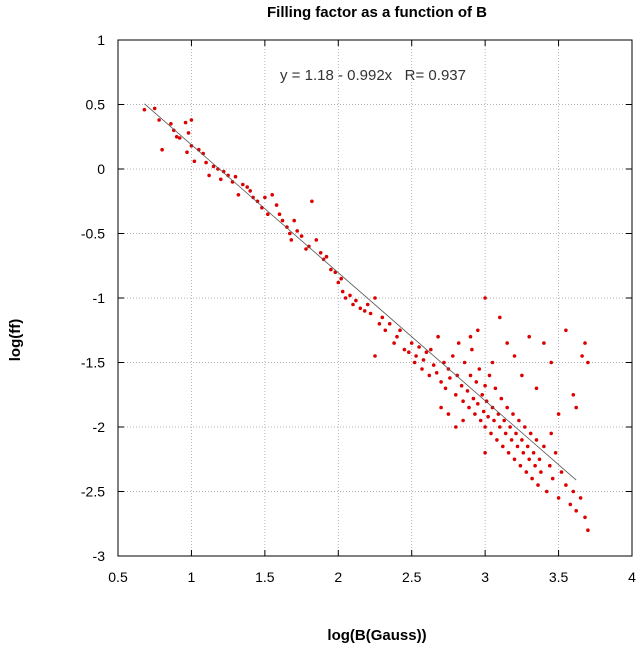  What do you see at coordinates (99, 427) in the screenshot?
I see `y-tick-label: -2` at bounding box center [99, 427].